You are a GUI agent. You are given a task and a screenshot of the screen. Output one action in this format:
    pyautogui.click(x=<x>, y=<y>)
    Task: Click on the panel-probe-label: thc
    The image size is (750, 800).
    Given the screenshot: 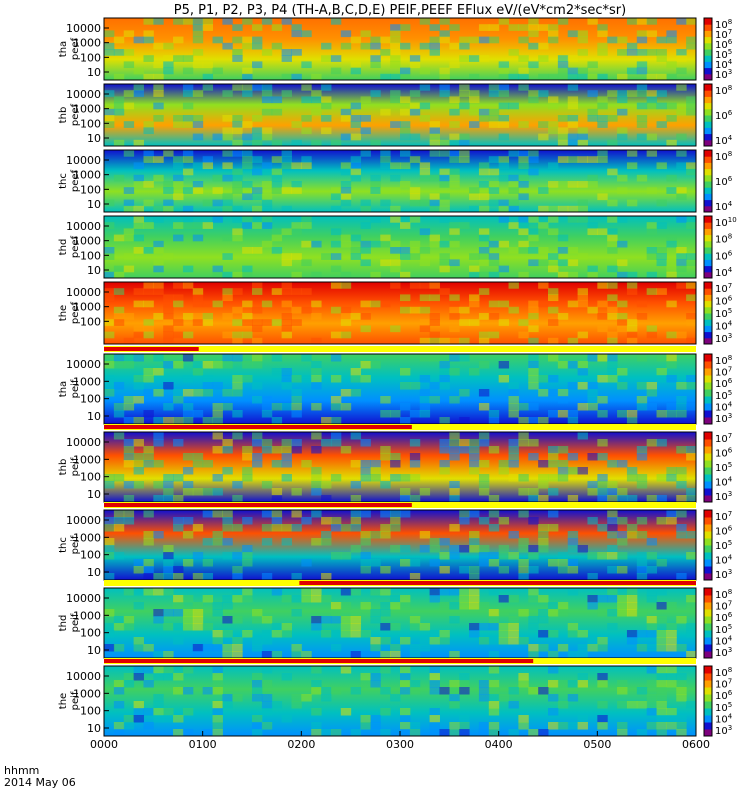 What is the action you would take?
    pyautogui.click(x=63, y=545)
    